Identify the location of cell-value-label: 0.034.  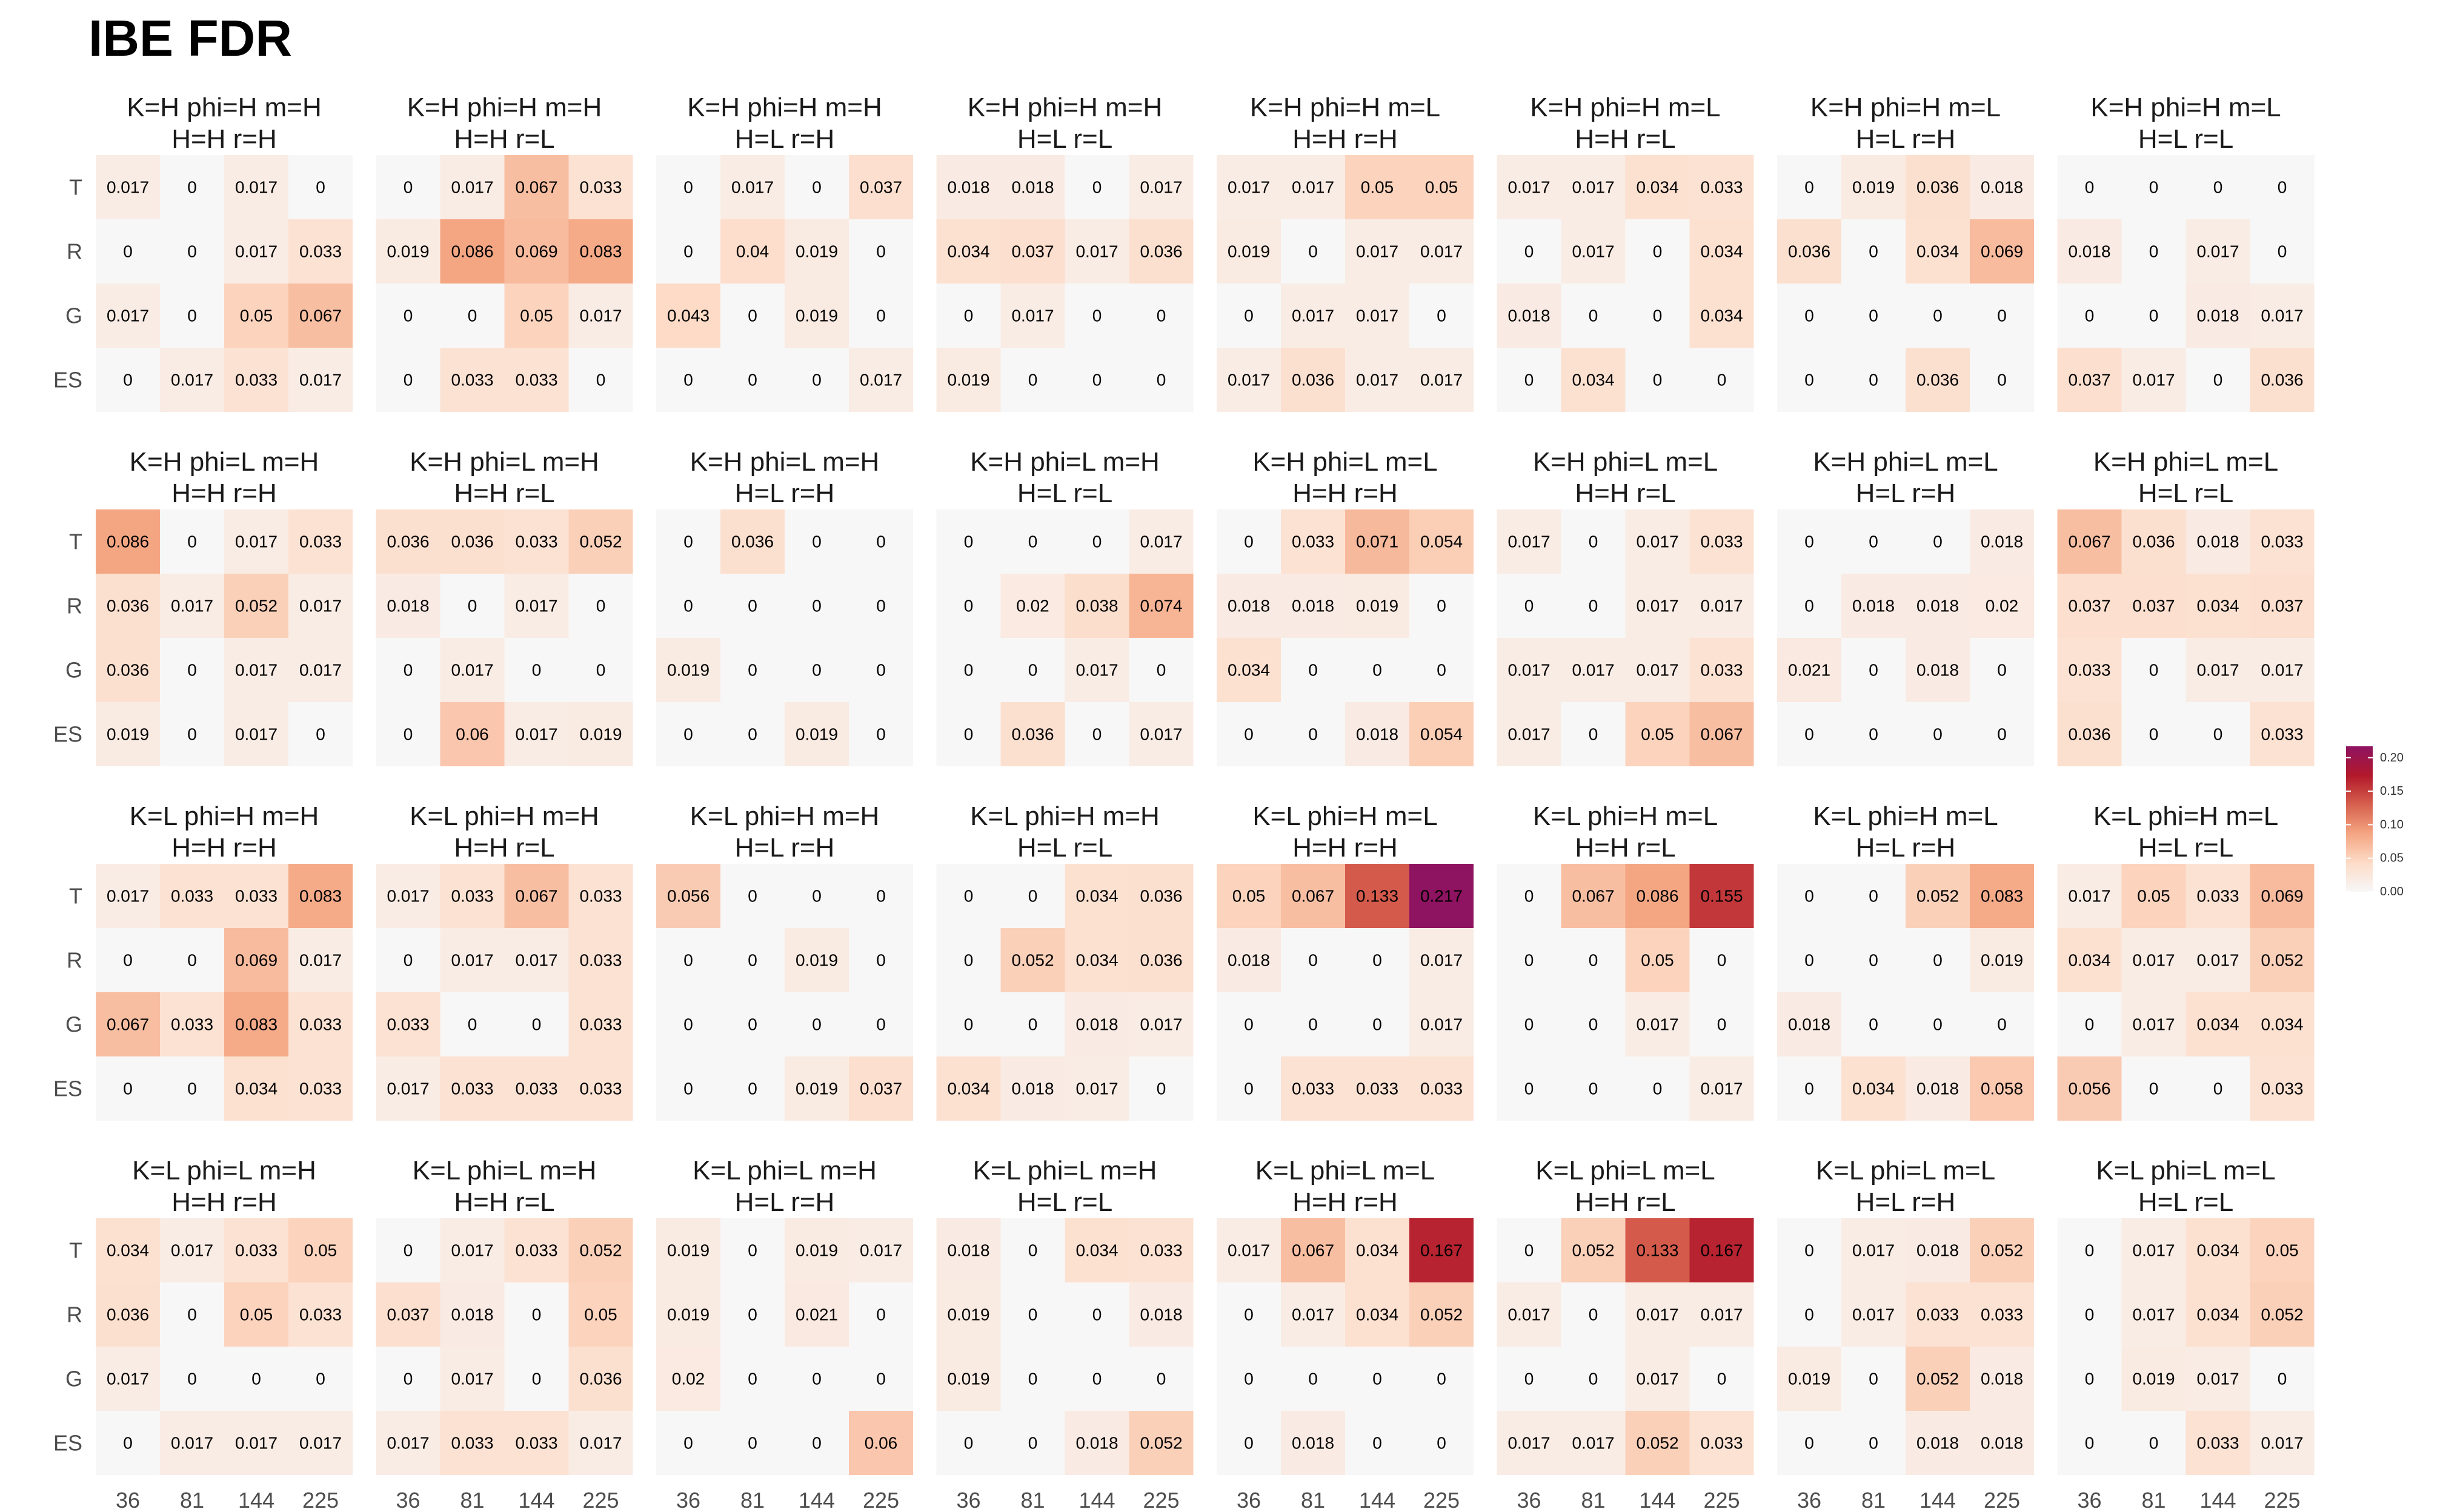
(1722, 251).